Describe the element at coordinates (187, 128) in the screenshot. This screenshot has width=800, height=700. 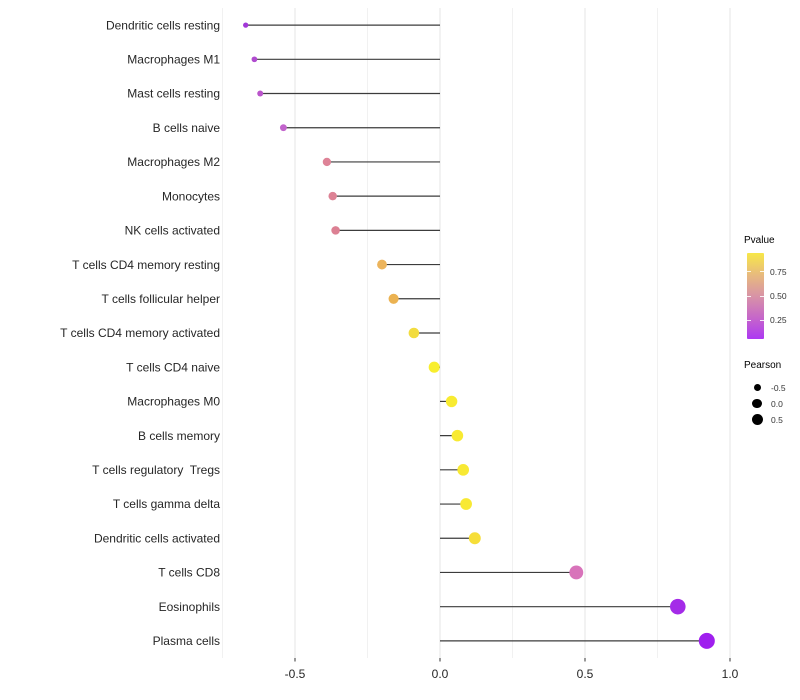
I see `y-axis-label: B cells naive` at that location.